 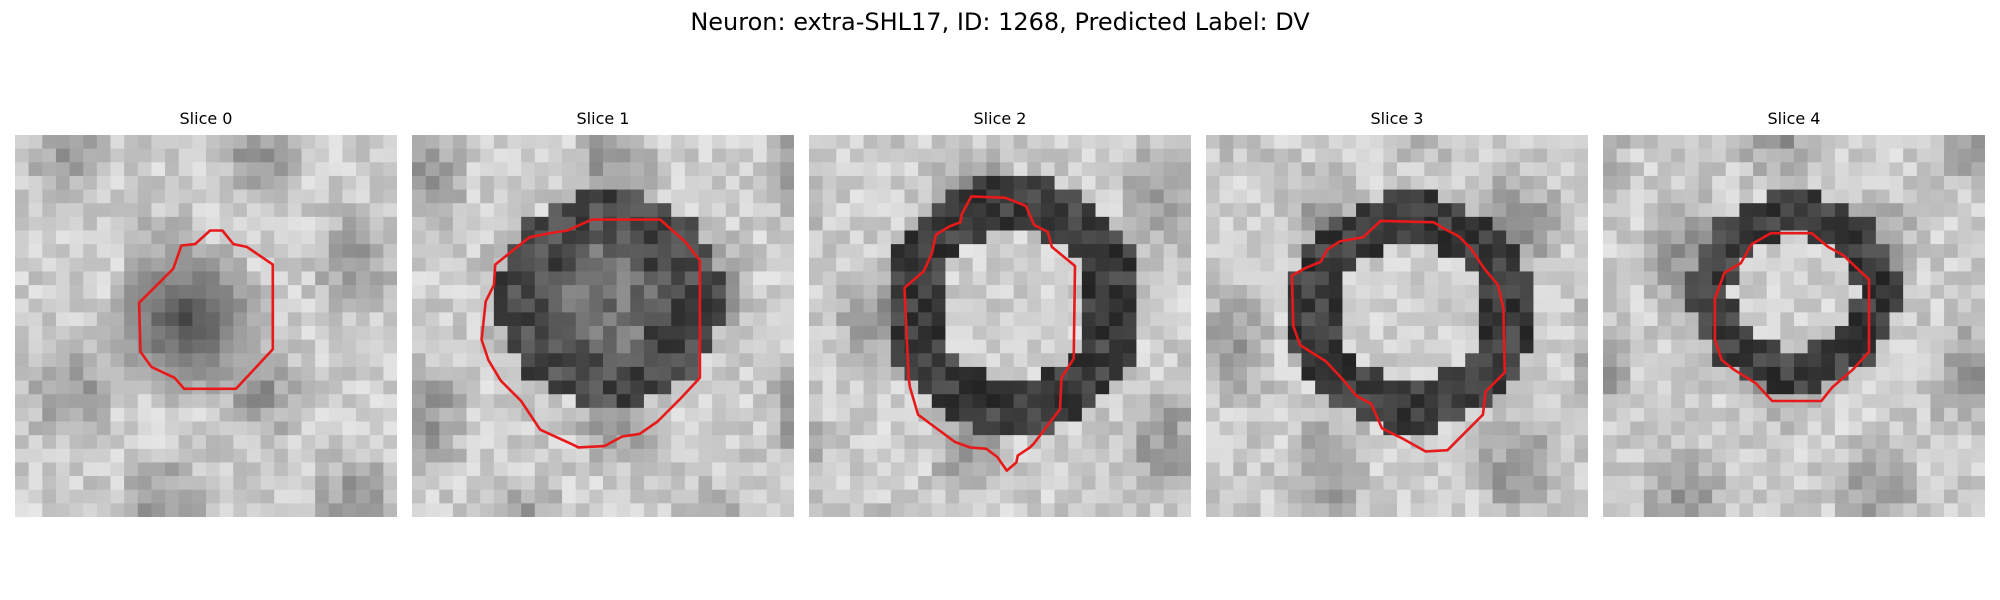 What do you see at coordinates (1794, 118) in the screenshot?
I see `slice-title: Slice 4` at bounding box center [1794, 118].